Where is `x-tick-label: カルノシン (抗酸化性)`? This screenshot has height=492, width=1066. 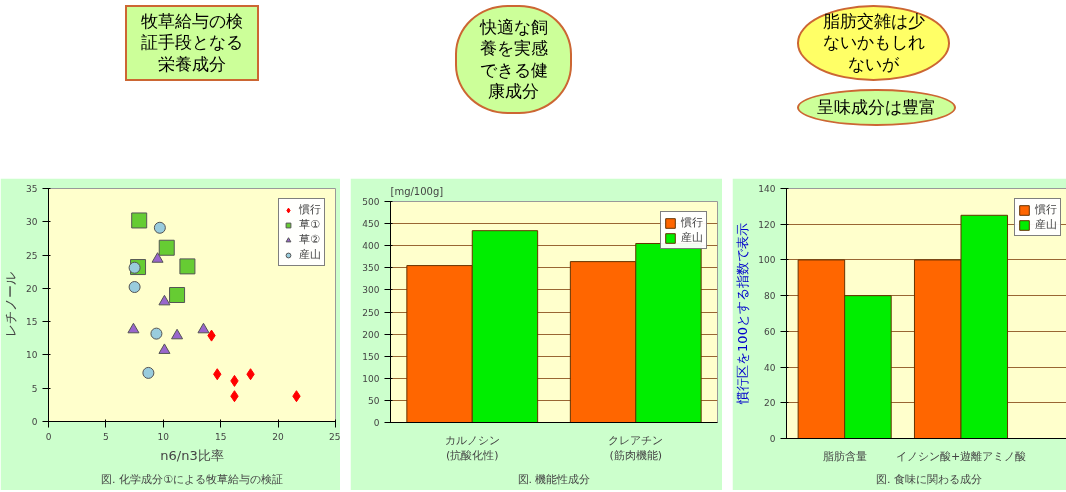
x-tick-label: カルノシン (抗酸化性) is located at coordinates (472, 448).